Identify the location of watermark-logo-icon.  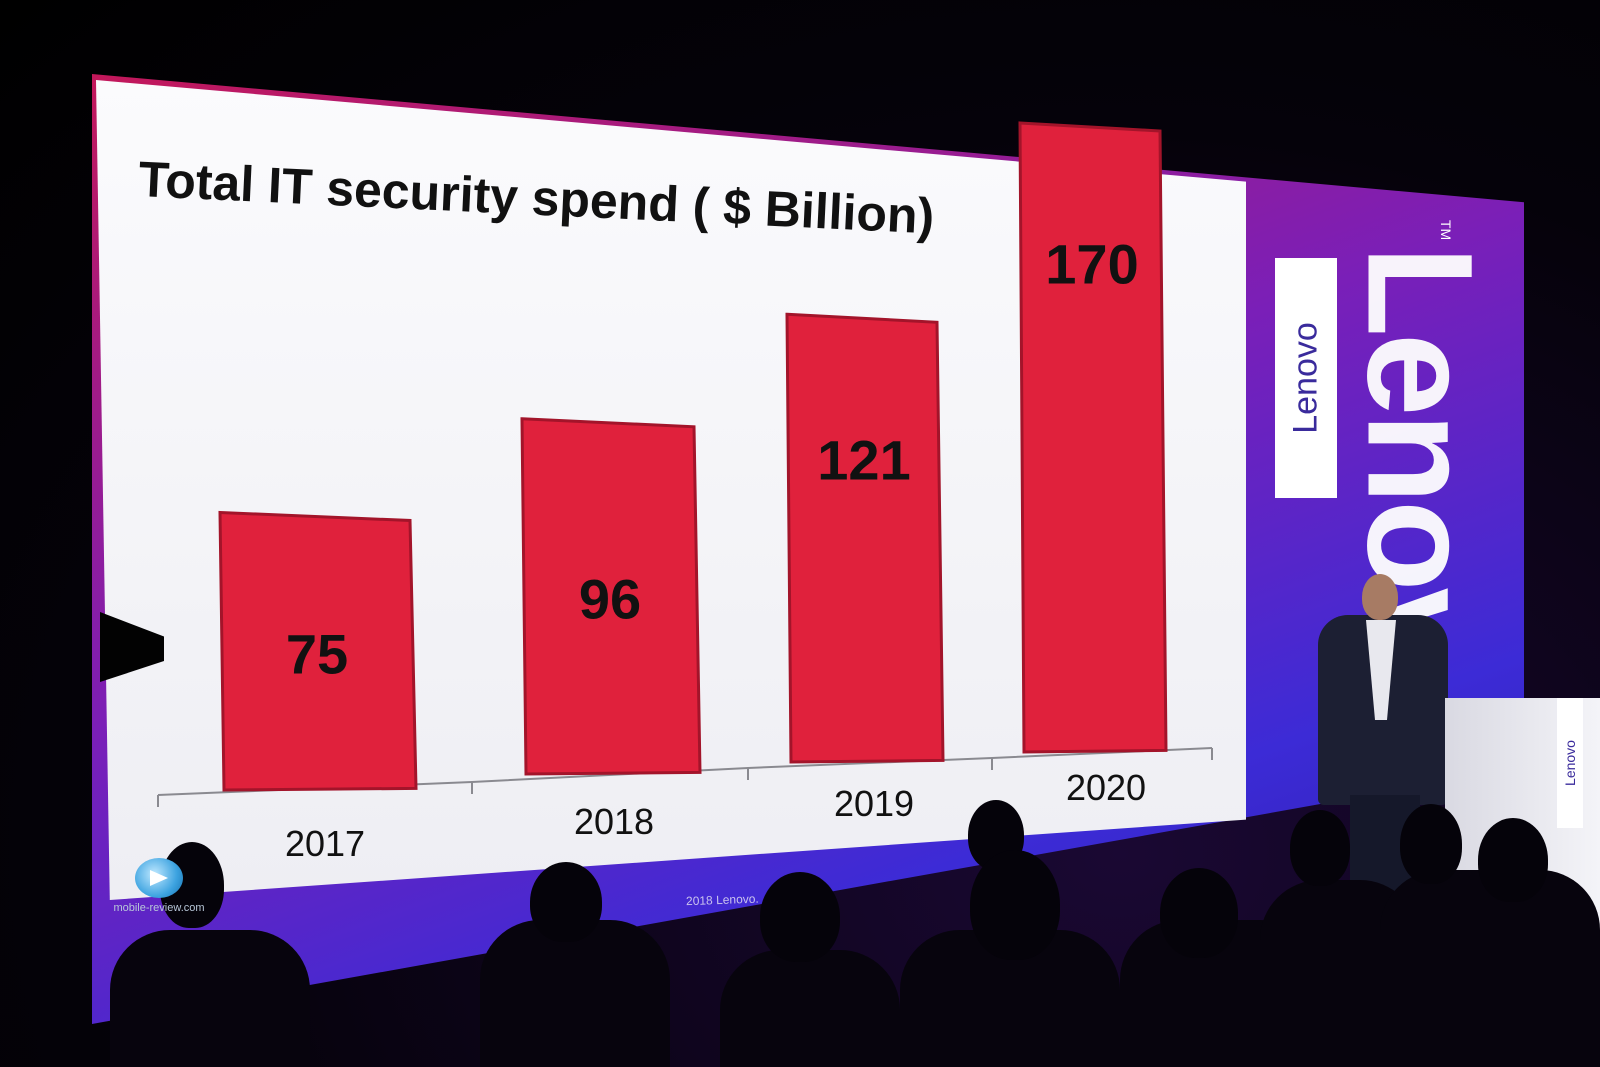
(159, 878).